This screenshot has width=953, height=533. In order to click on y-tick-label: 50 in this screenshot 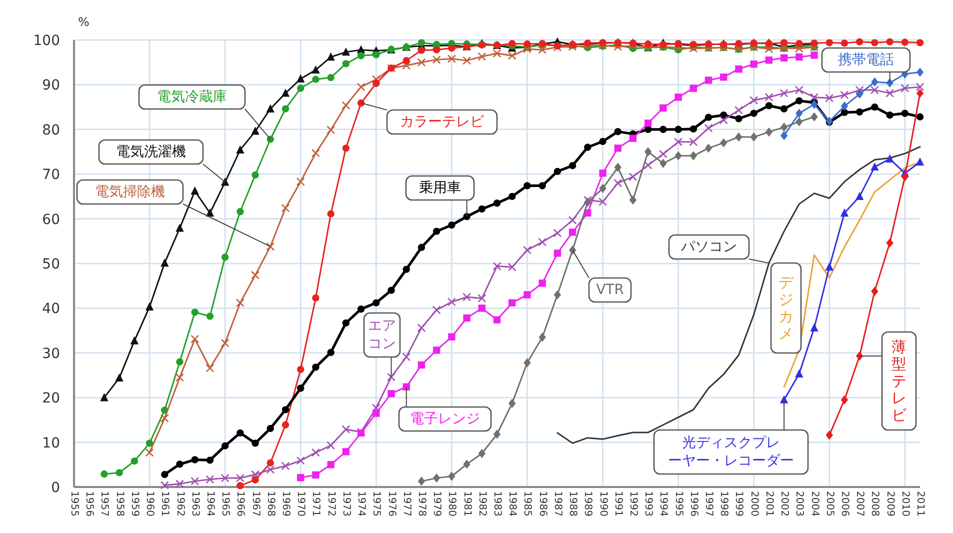, I will do `click(51, 264)`.